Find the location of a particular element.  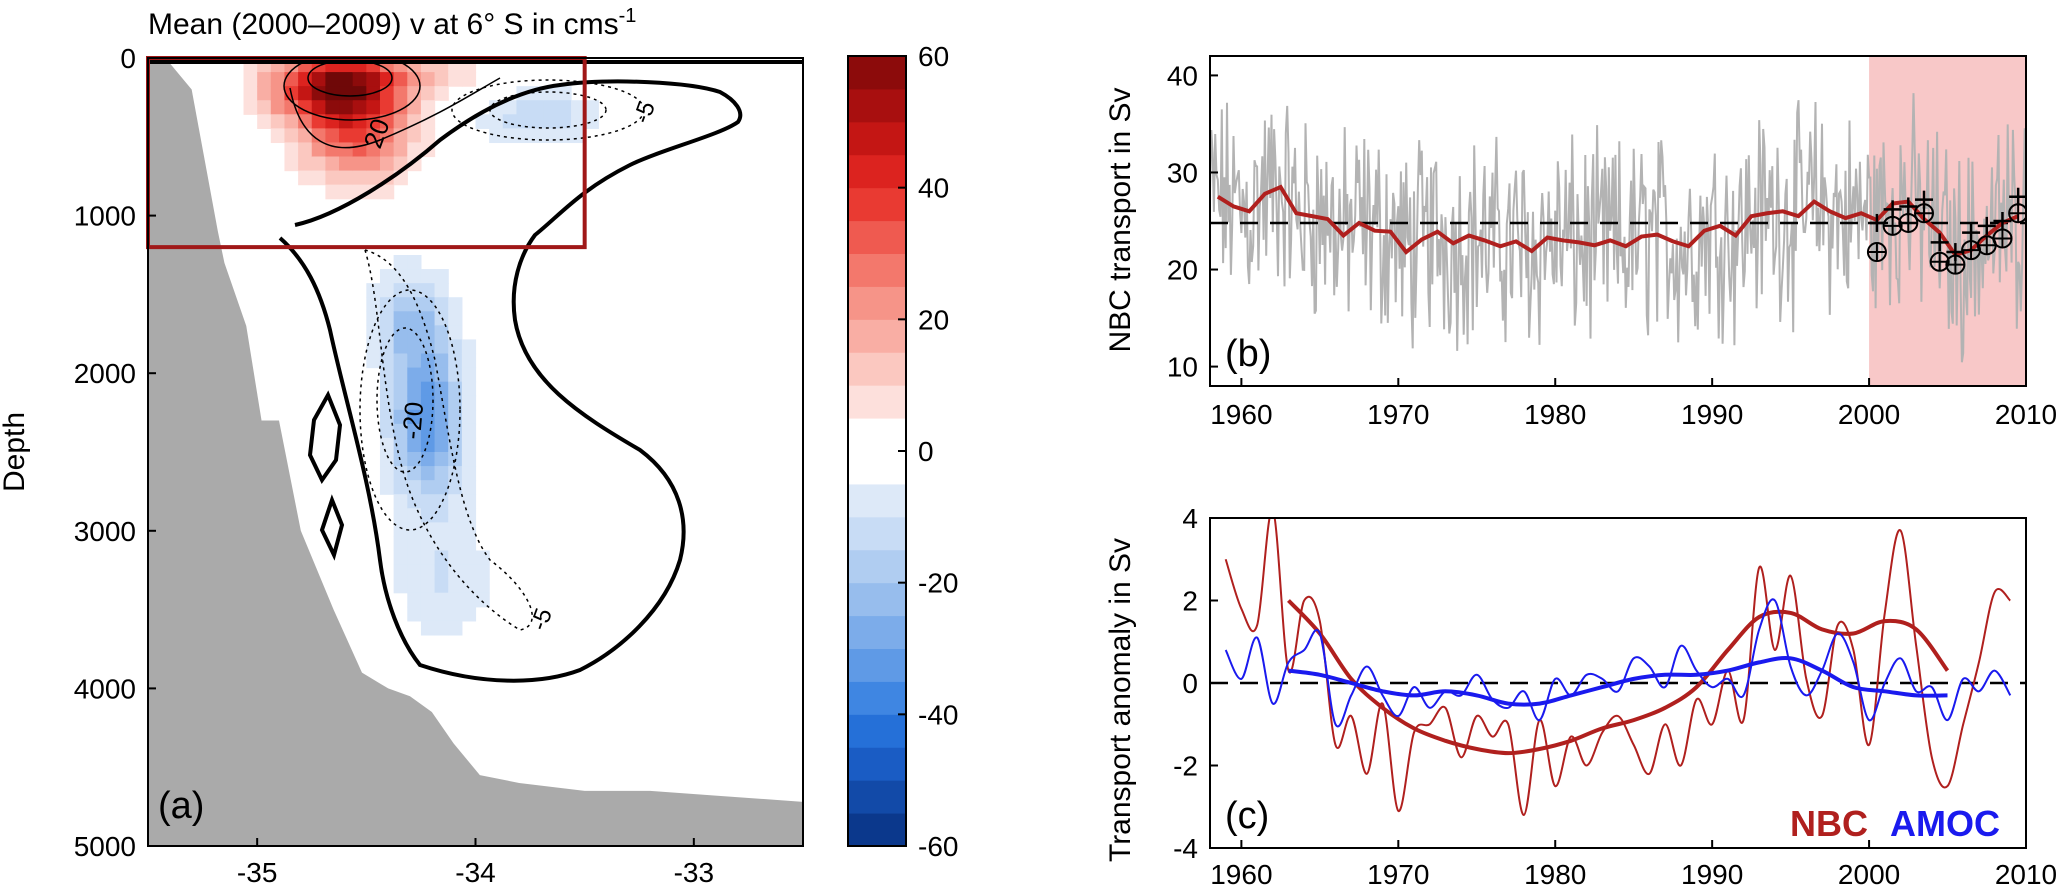

x-tick-label: 1970 is located at coordinates (1398, 414).